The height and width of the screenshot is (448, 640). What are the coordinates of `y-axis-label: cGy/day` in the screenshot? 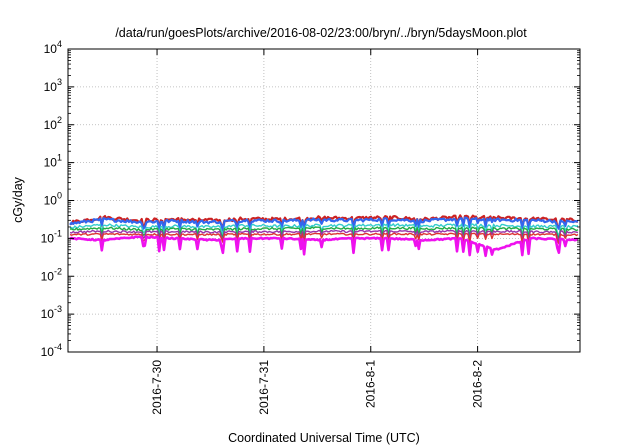 It's located at (18, 199).